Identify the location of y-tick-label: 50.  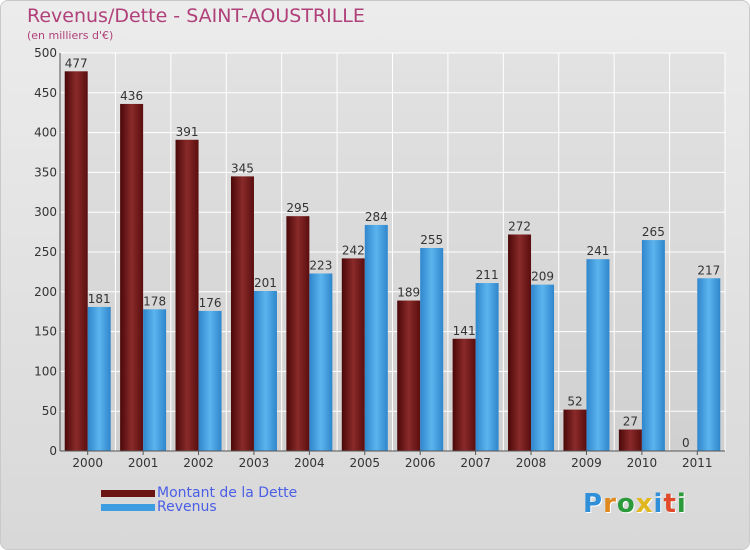
(49, 411).